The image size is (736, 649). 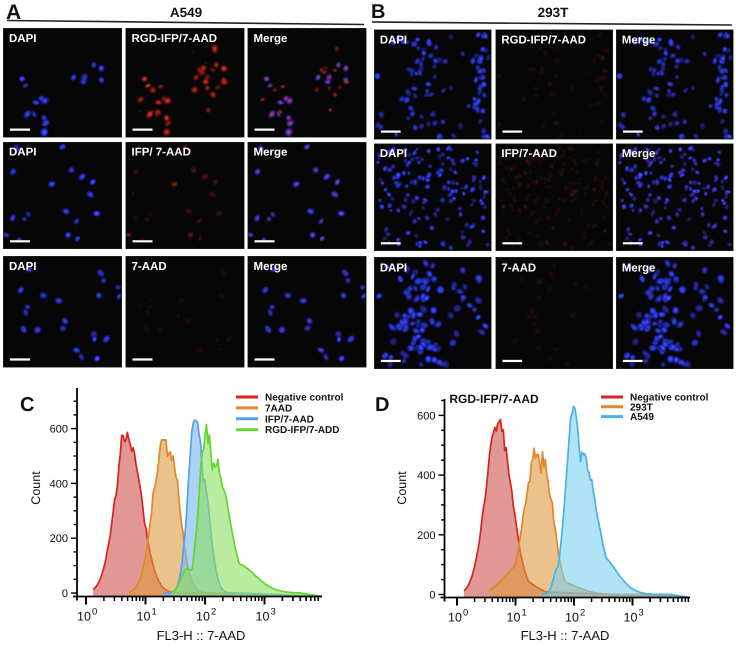 What do you see at coordinates (382, 405) in the screenshot?
I see `svg-text: D` at bounding box center [382, 405].